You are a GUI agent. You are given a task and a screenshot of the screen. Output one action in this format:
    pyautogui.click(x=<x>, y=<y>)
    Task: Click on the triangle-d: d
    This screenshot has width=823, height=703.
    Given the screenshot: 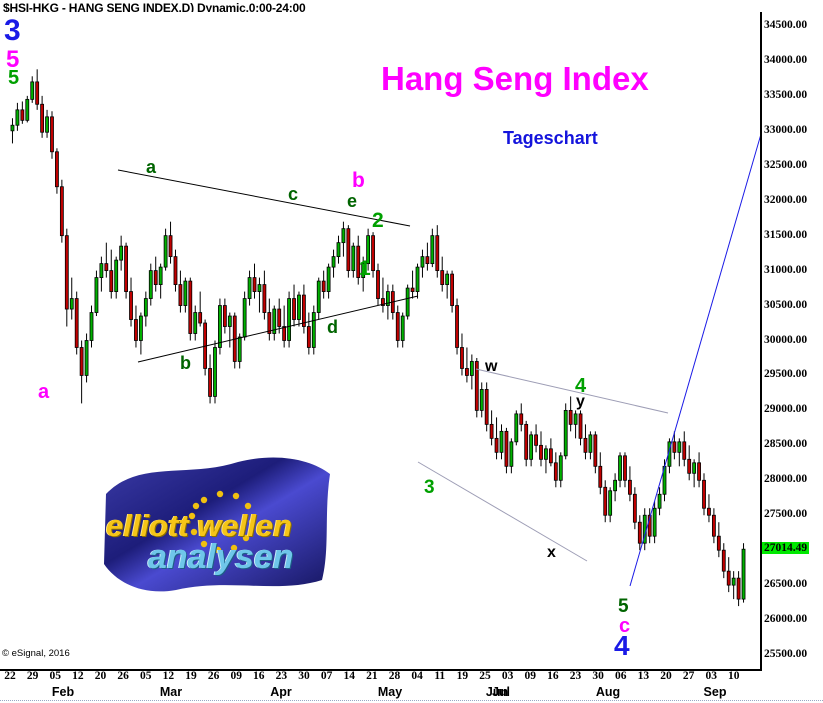 What is the action you would take?
    pyautogui.click(x=332, y=327)
    